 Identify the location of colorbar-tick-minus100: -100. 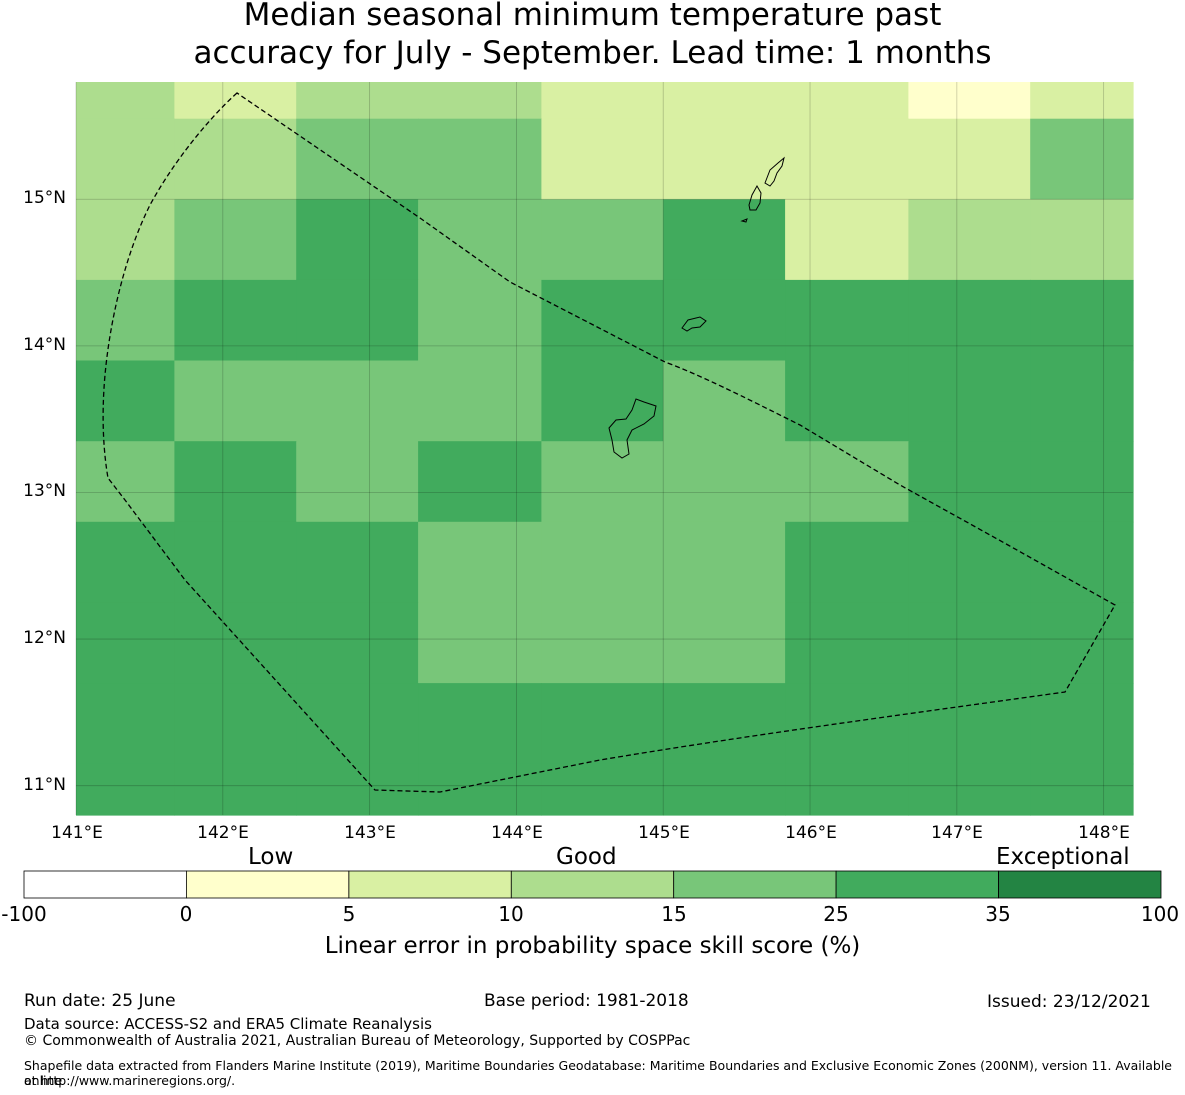
(24, 914).